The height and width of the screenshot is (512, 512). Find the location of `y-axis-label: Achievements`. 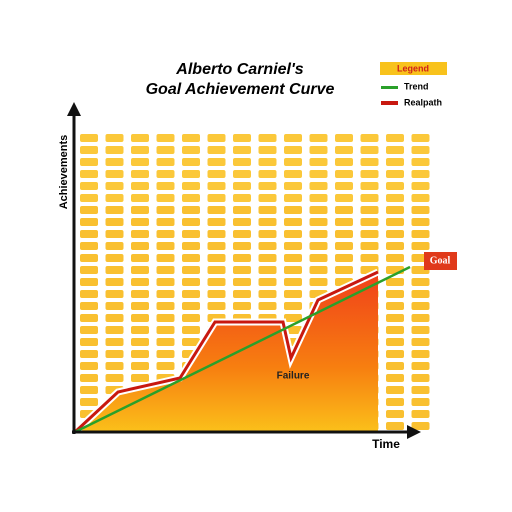

y-axis-label: Achievements is located at coordinates (64, 172).